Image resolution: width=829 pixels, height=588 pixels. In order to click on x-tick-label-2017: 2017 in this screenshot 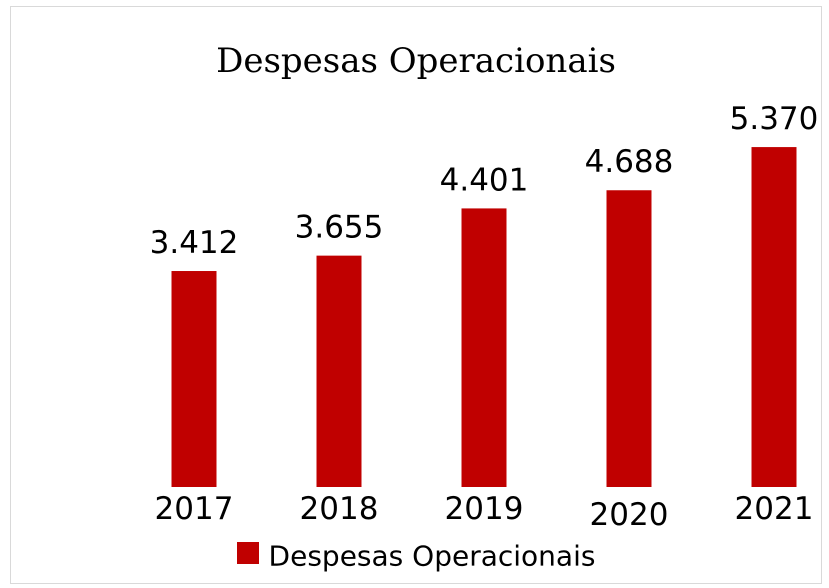, I will do `click(194, 509)`.